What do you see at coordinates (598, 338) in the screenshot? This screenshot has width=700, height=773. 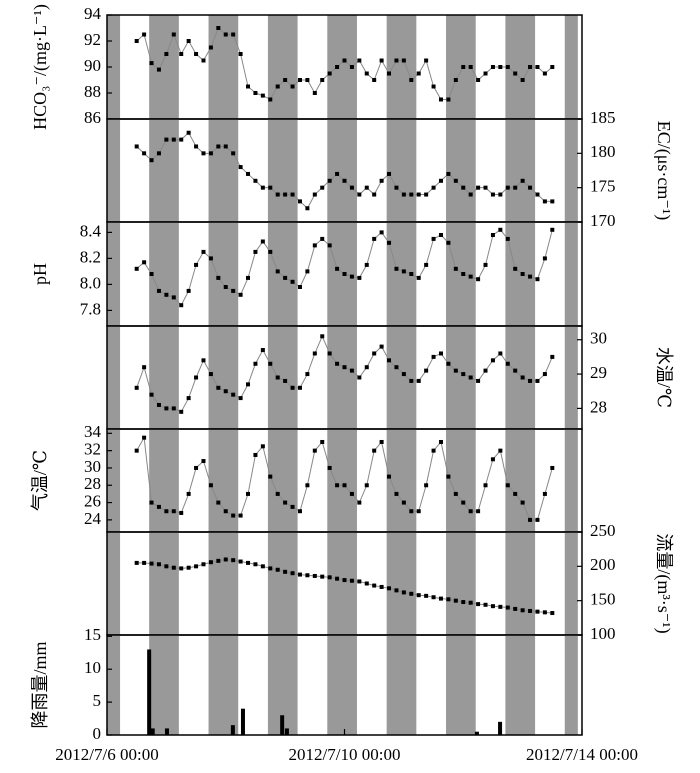 I see `y-tick-label: 30` at bounding box center [598, 338].